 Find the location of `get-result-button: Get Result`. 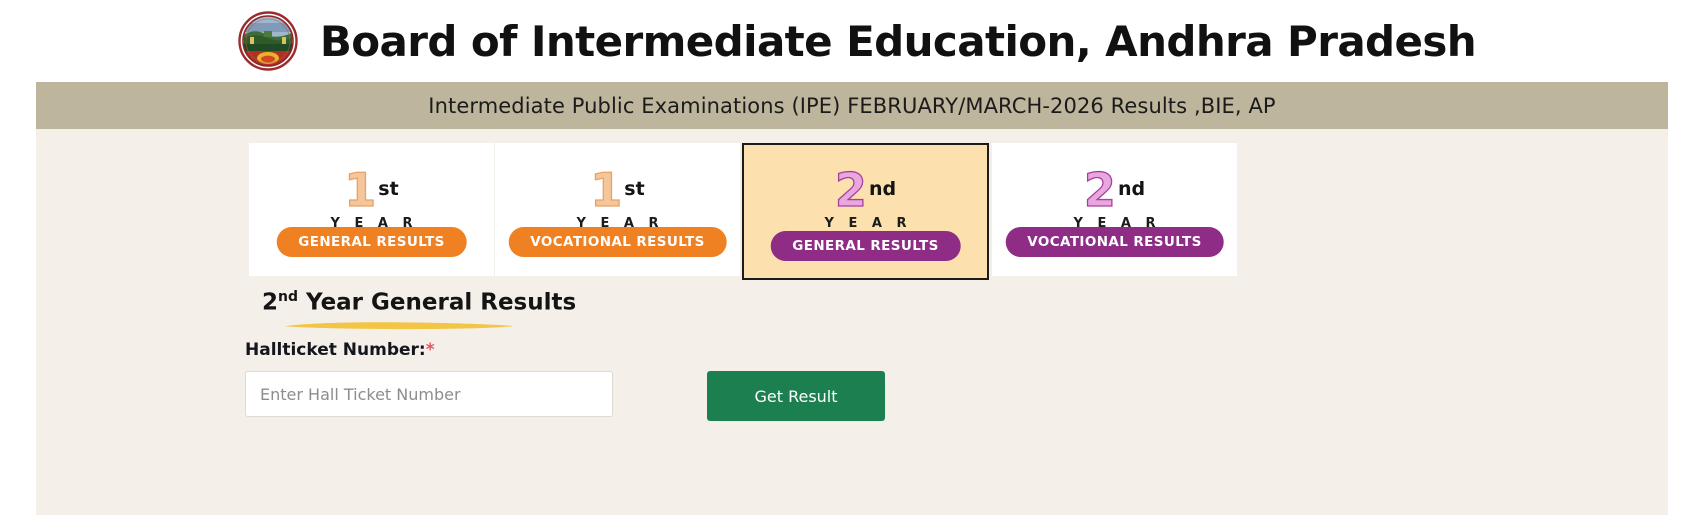

get-result-button: Get Result is located at coordinates (796, 396).